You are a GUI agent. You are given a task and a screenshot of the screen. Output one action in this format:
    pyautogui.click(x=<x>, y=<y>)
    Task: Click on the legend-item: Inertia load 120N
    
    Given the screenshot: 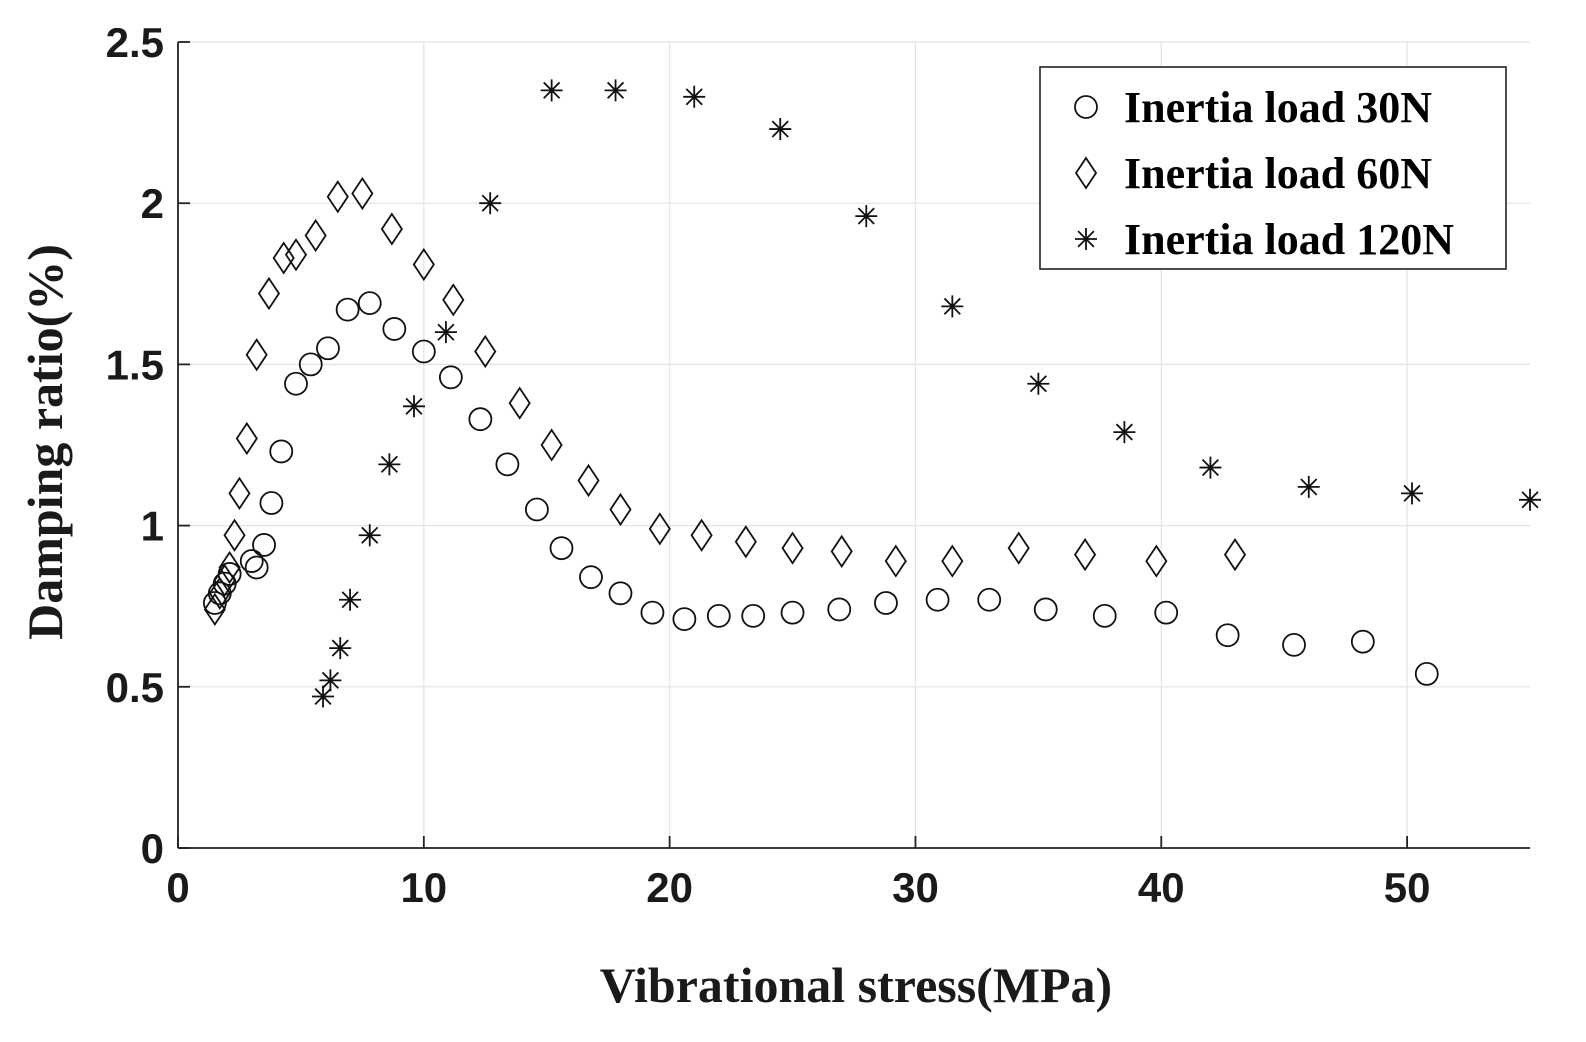 What is the action you would take?
    pyautogui.click(x=1264, y=239)
    